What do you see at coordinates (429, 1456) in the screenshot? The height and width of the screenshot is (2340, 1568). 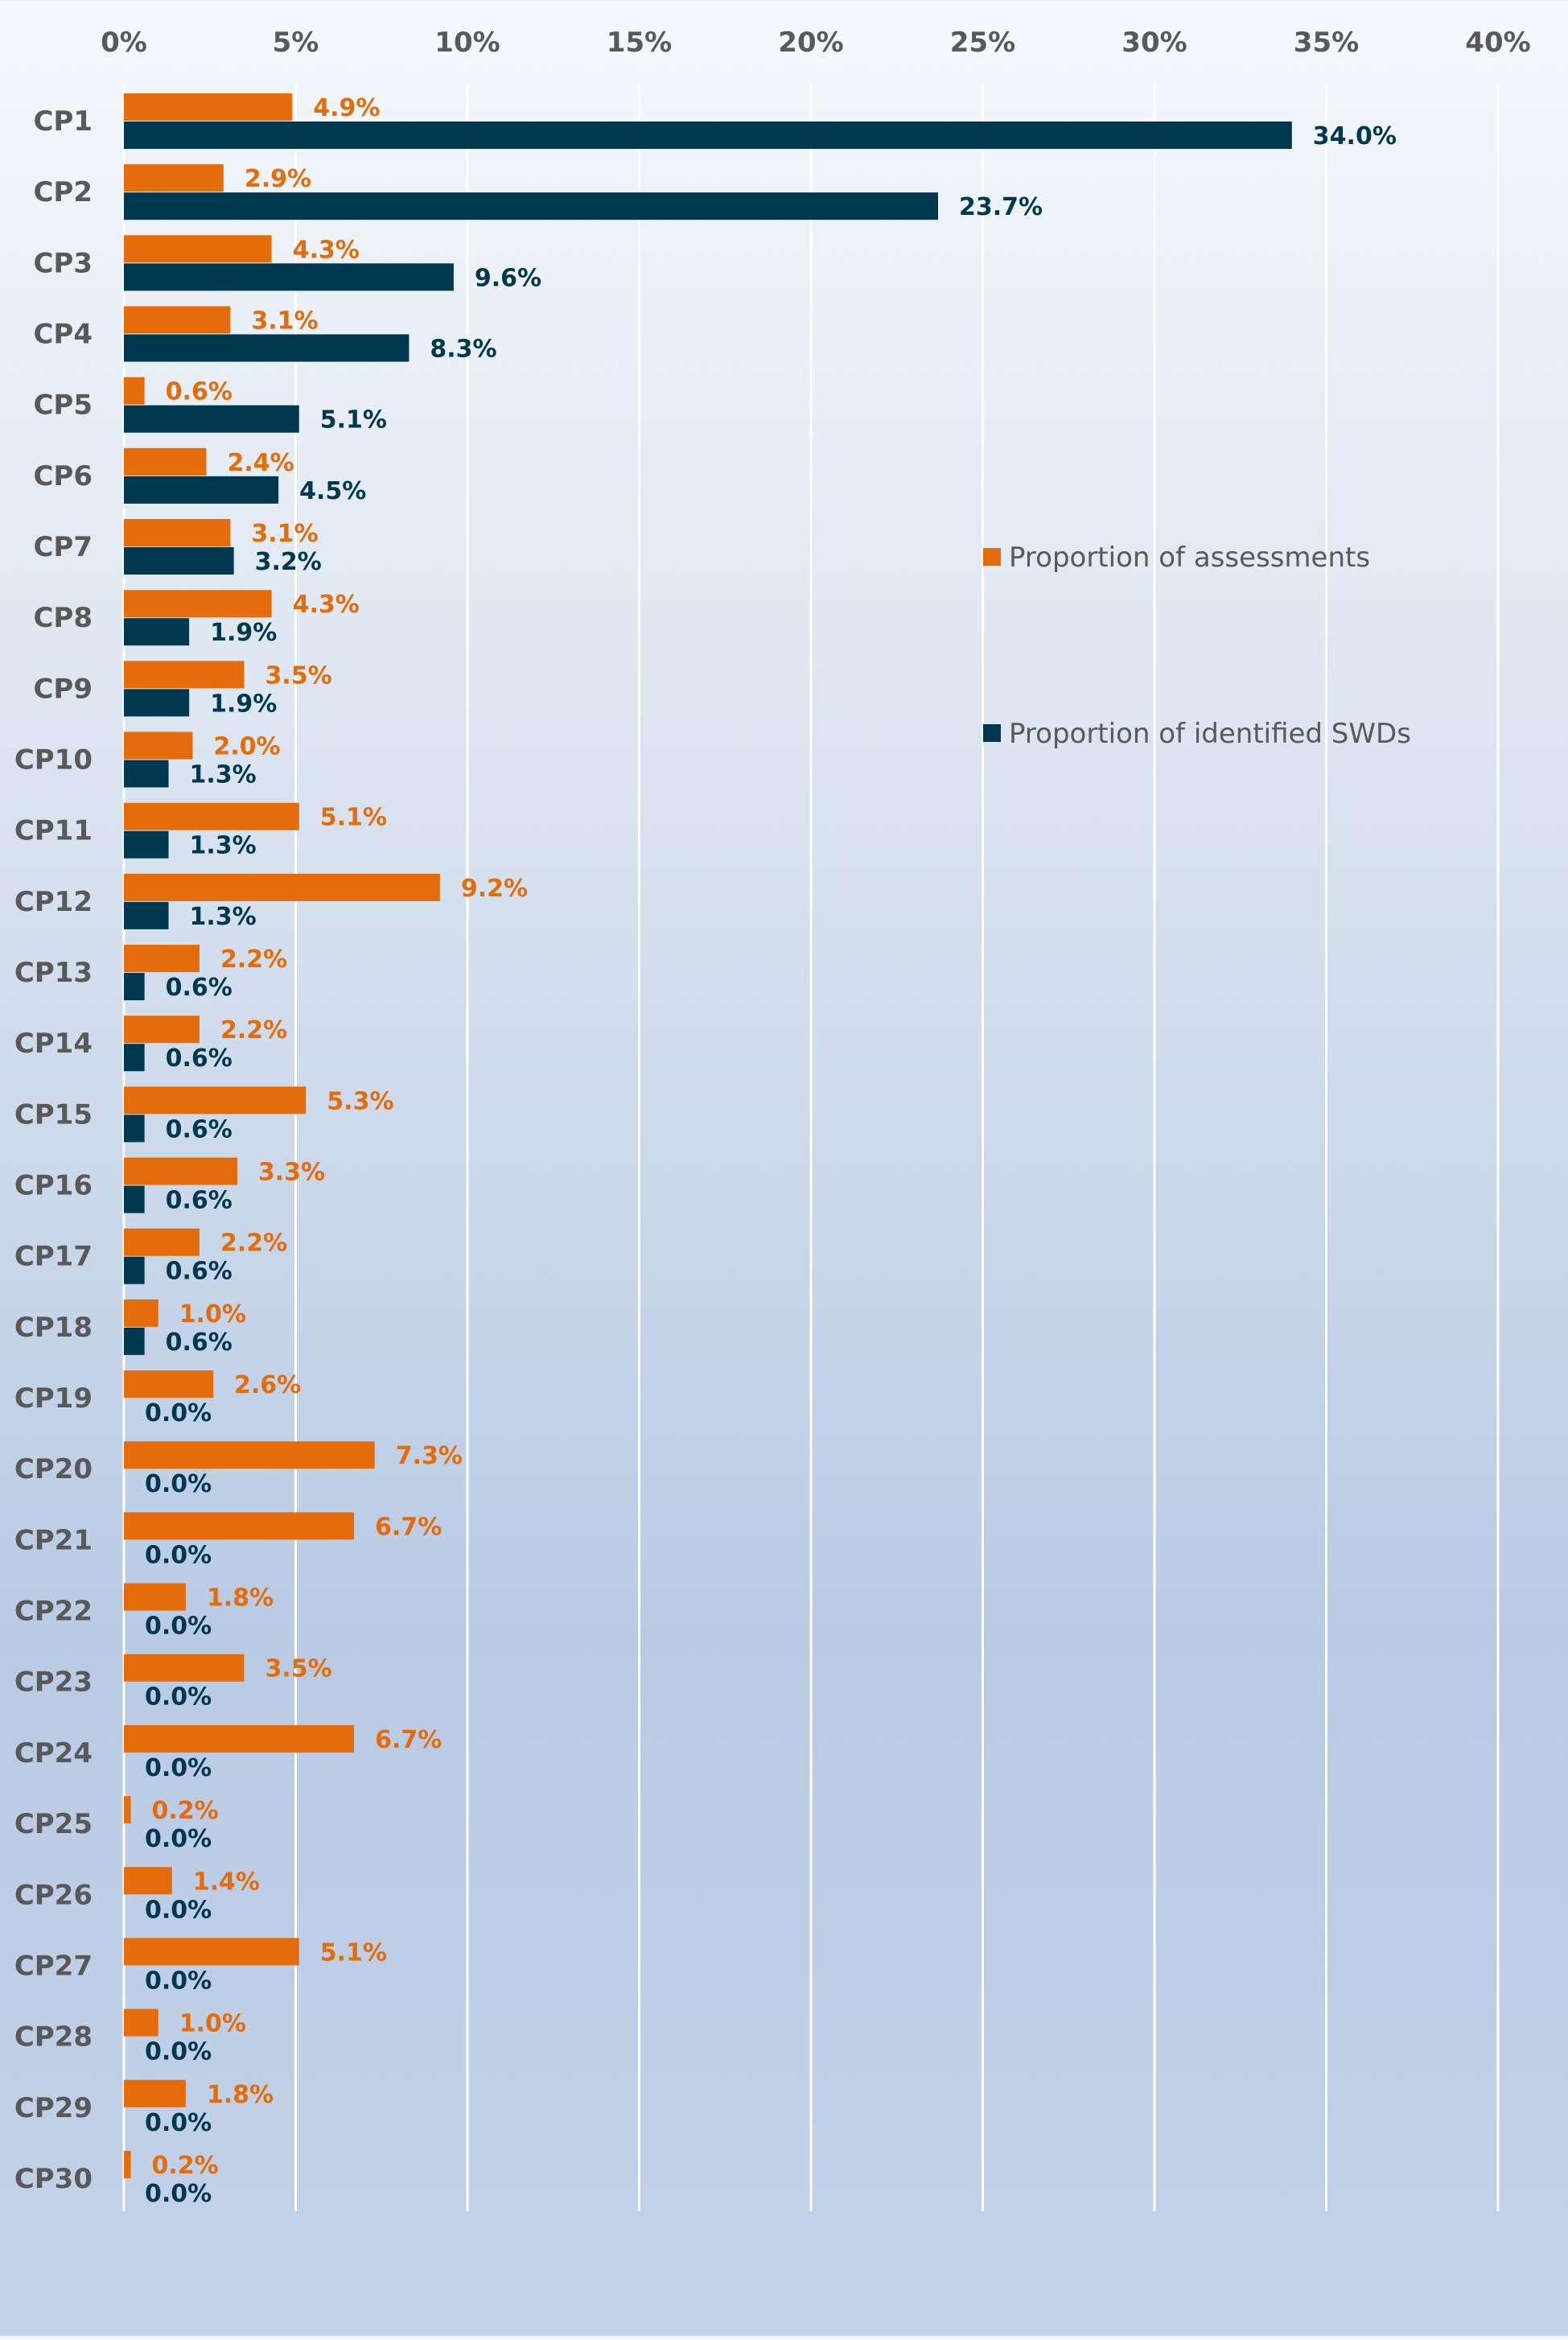 I see `data-label-assessments: 7.3%` at bounding box center [429, 1456].